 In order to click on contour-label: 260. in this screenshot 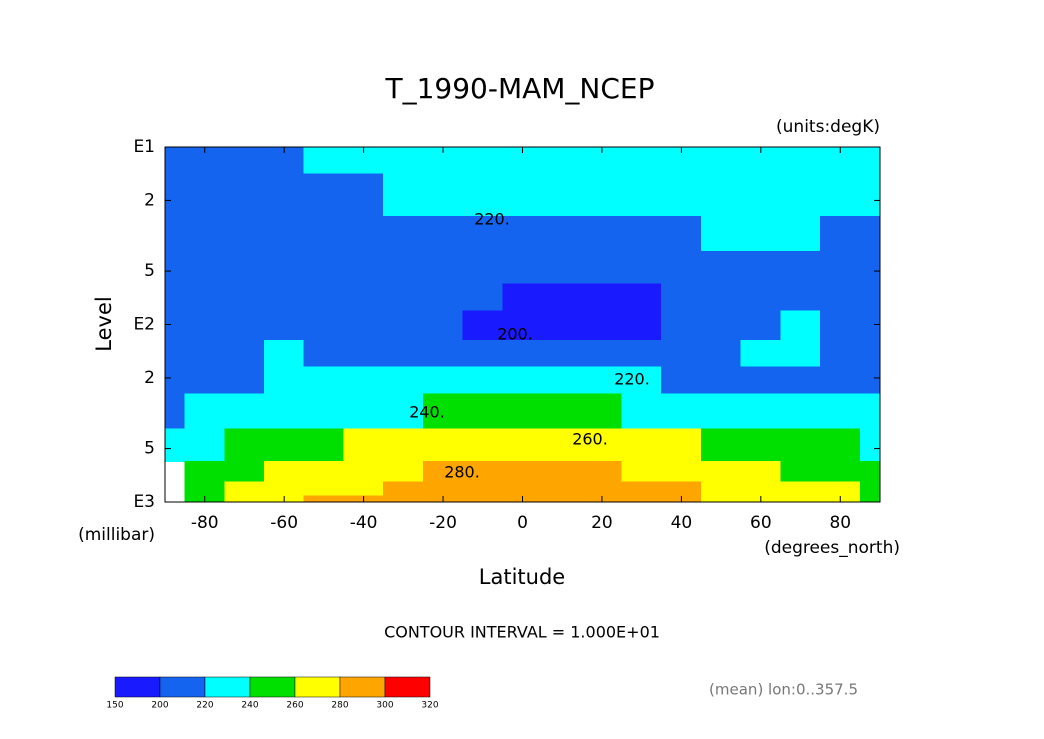, I will do `click(590, 439)`.